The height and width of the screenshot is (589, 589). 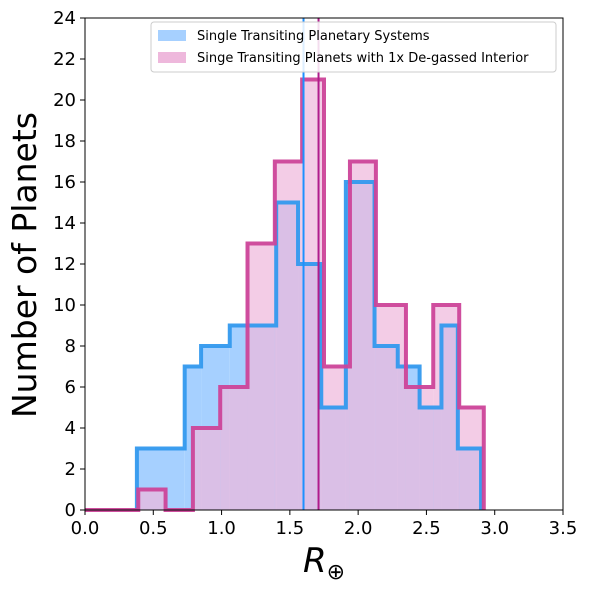 What do you see at coordinates (153, 528) in the screenshot?
I see `x-tick-label: 0.5` at bounding box center [153, 528].